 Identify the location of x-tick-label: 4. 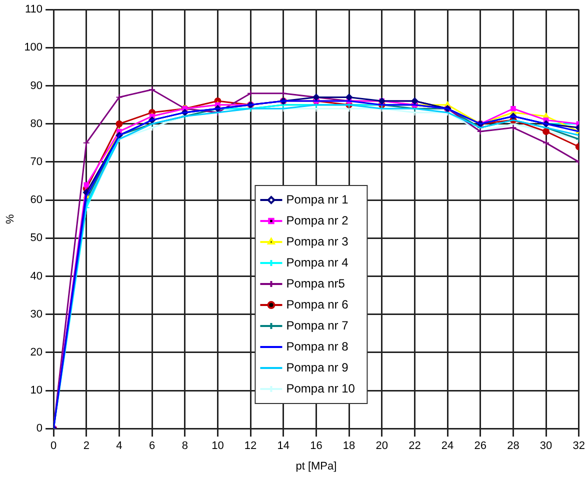
(119, 446).